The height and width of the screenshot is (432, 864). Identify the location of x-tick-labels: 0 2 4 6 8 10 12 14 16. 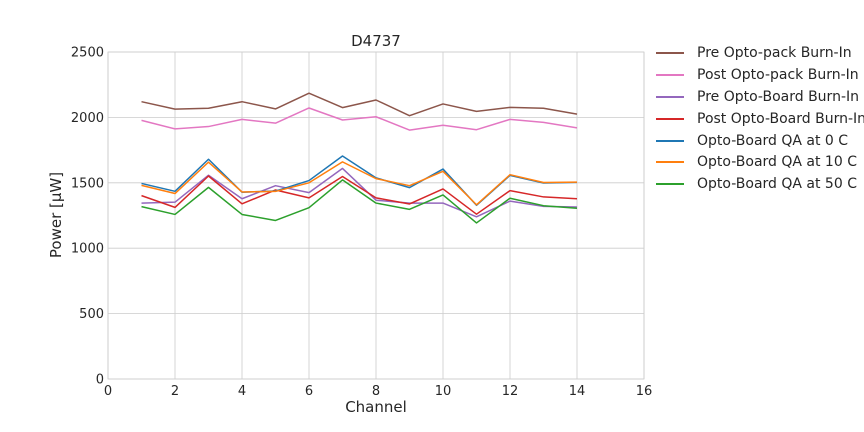
(378, 391).